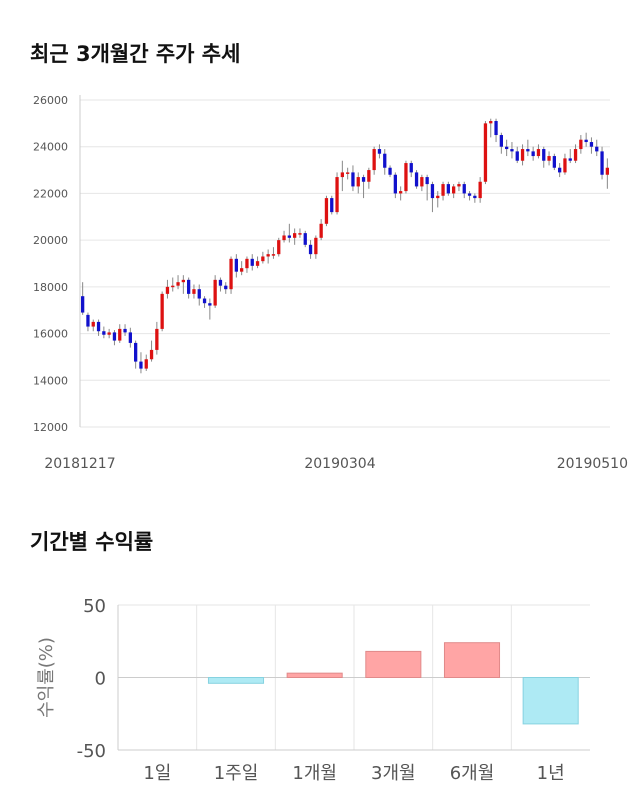 The image size is (640, 810). I want to click on y-tick-label: 24000, so click(50, 147).